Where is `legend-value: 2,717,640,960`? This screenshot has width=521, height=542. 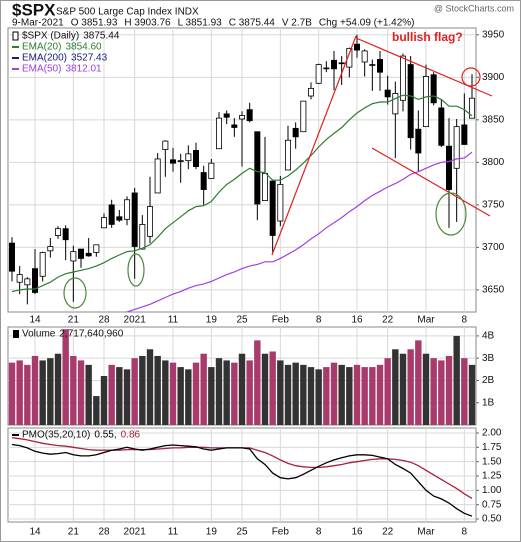 legend-value: 2,717,640,960 is located at coordinates (91, 334).